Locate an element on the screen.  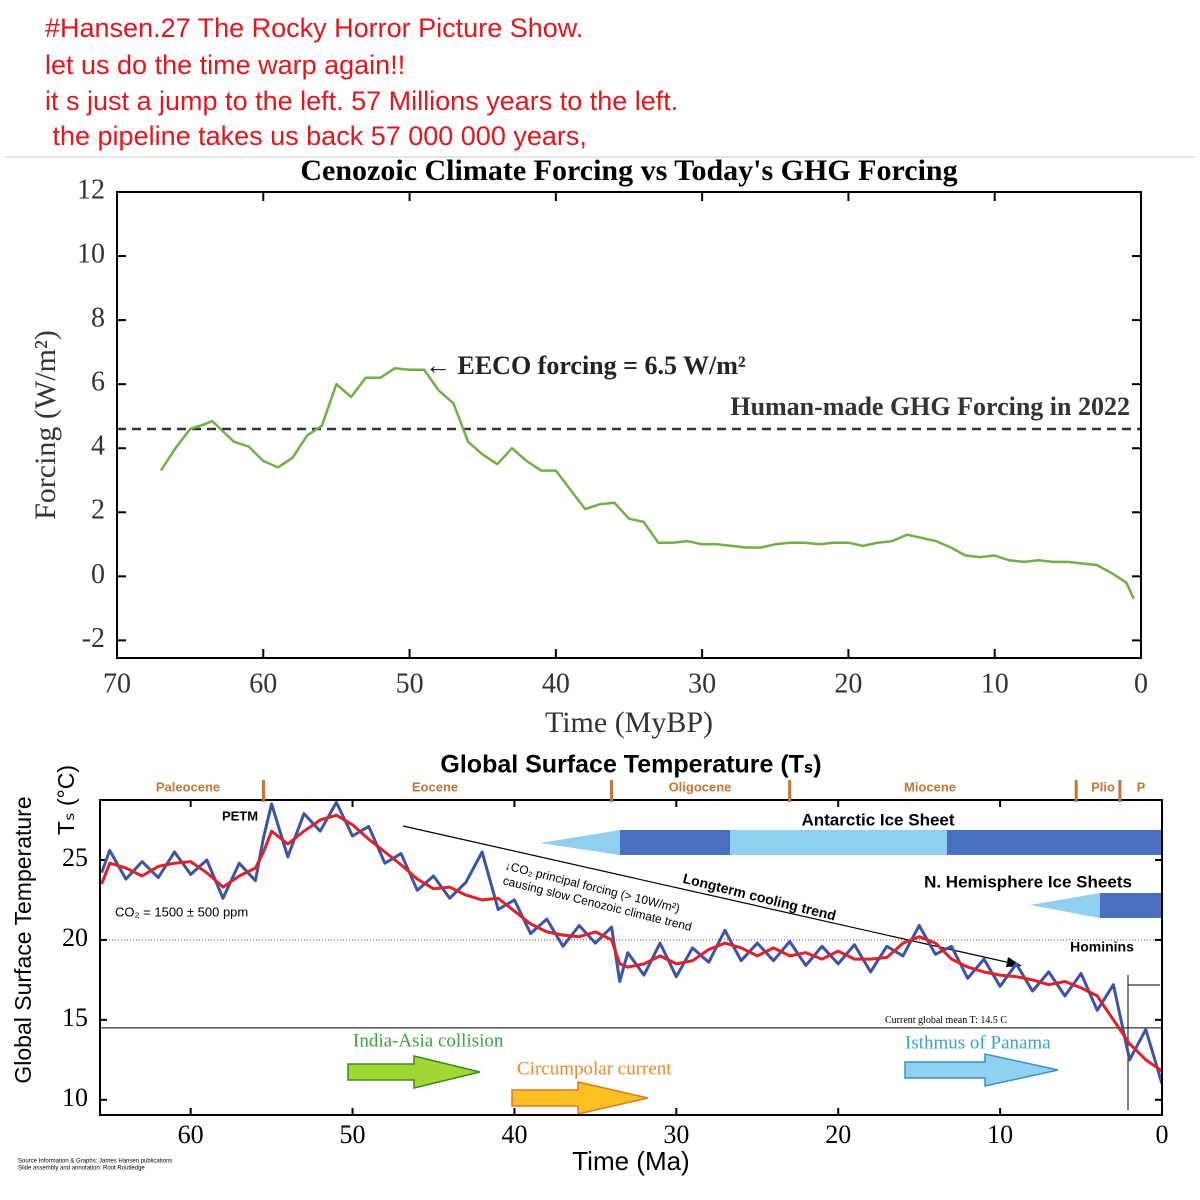
y-tick-label: 15 is located at coordinates (75, 1017).